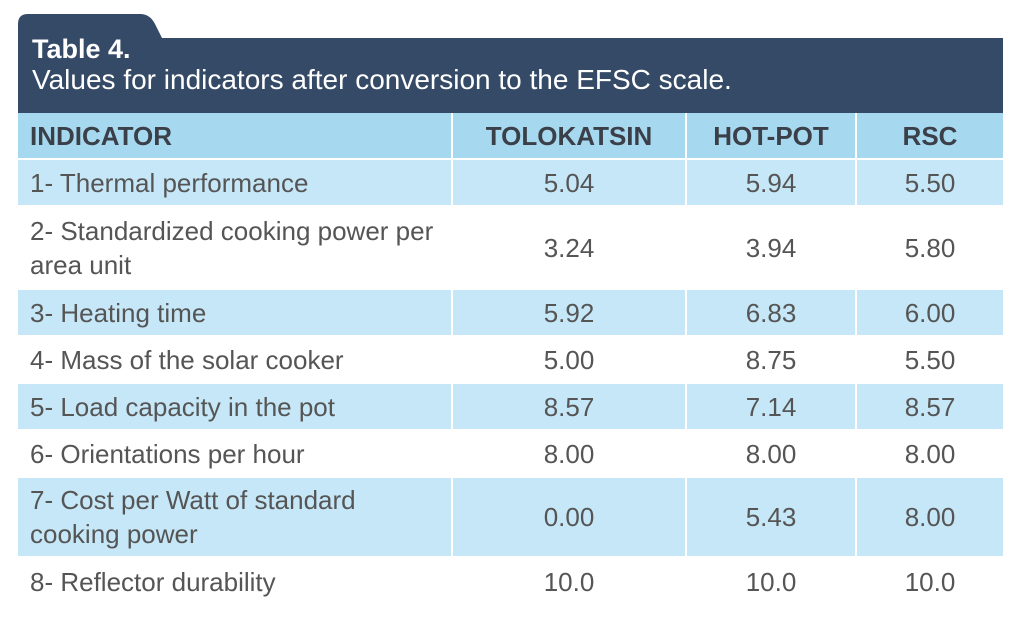 The width and height of the screenshot is (1018, 622). Describe the element at coordinates (235, 136) in the screenshot. I see `column-header: INDICATOR` at that location.